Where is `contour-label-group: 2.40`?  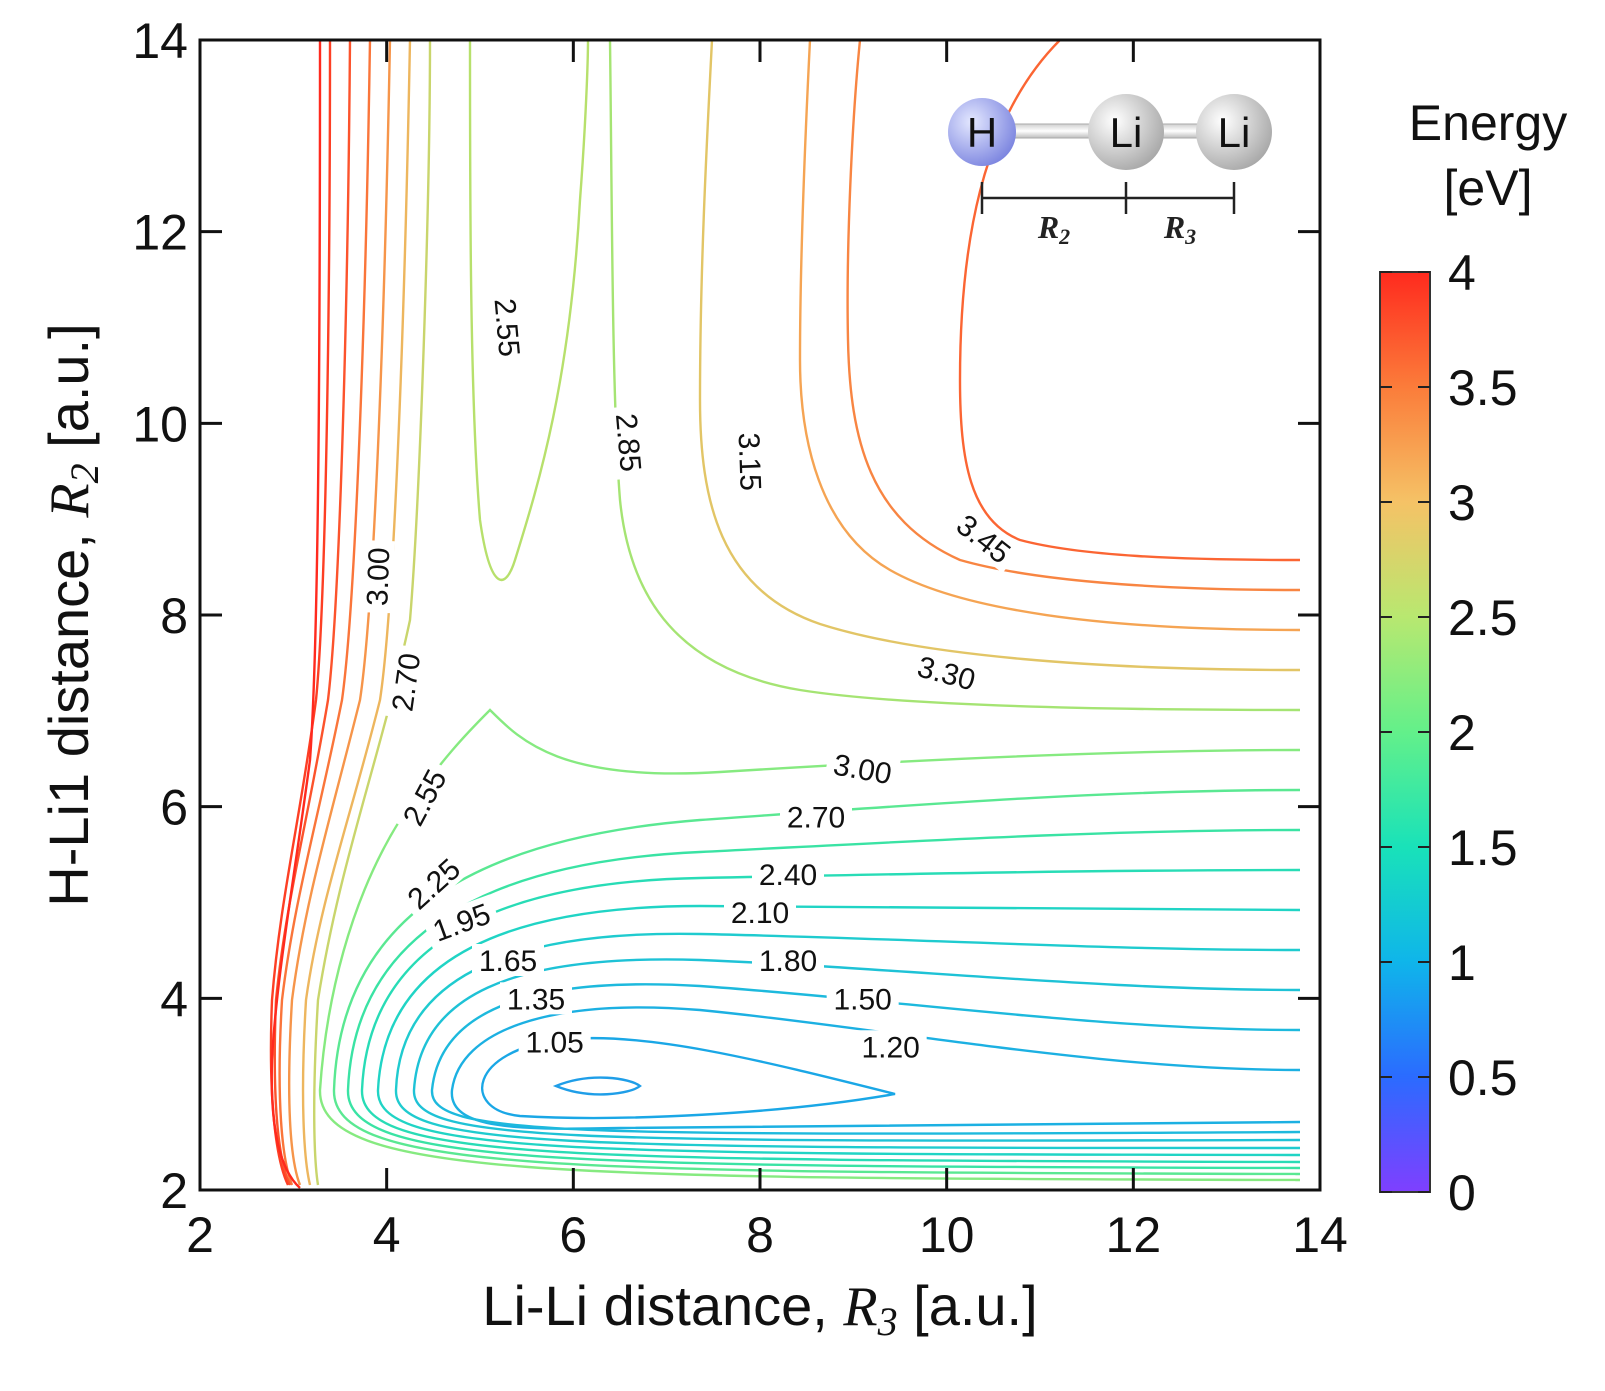 contour-label-group: 2.40 is located at coordinates (788, 874).